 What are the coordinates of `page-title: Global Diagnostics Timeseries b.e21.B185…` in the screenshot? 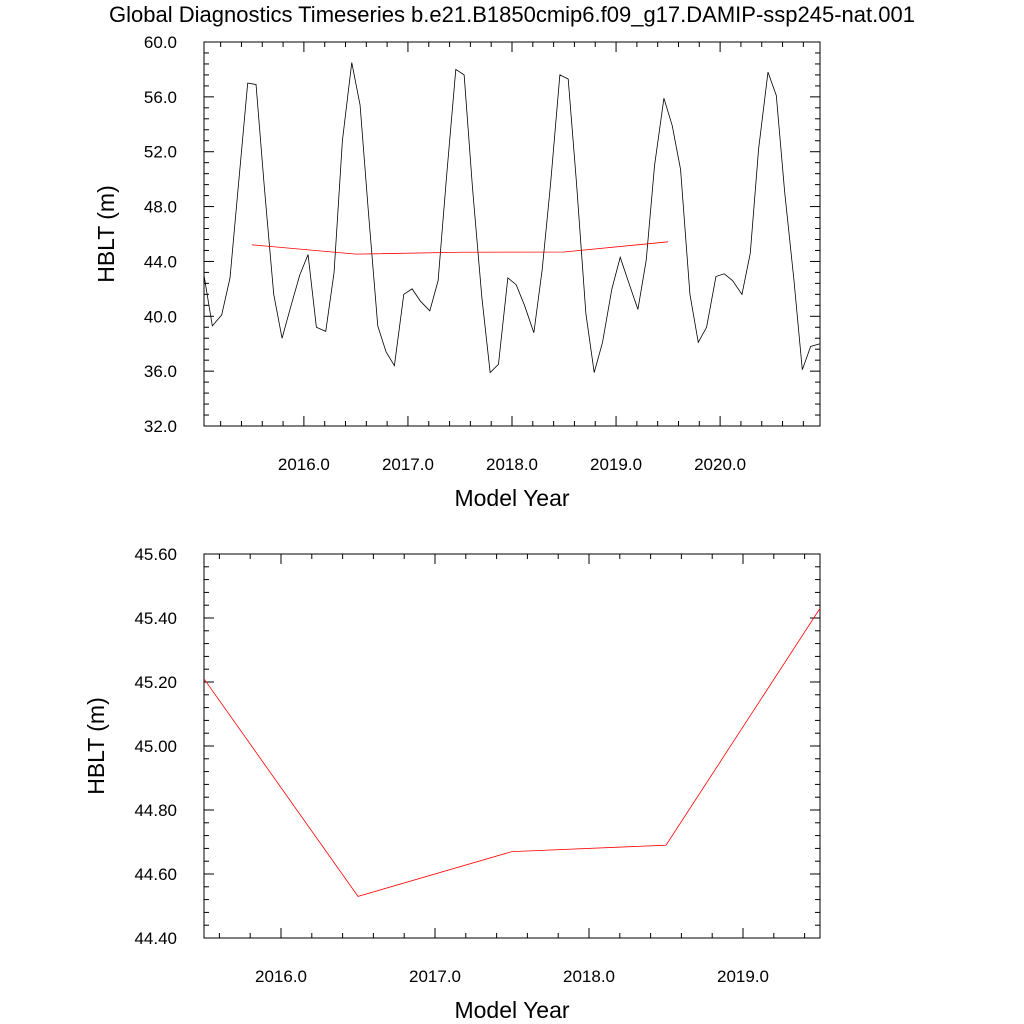 It's located at (512, 14).